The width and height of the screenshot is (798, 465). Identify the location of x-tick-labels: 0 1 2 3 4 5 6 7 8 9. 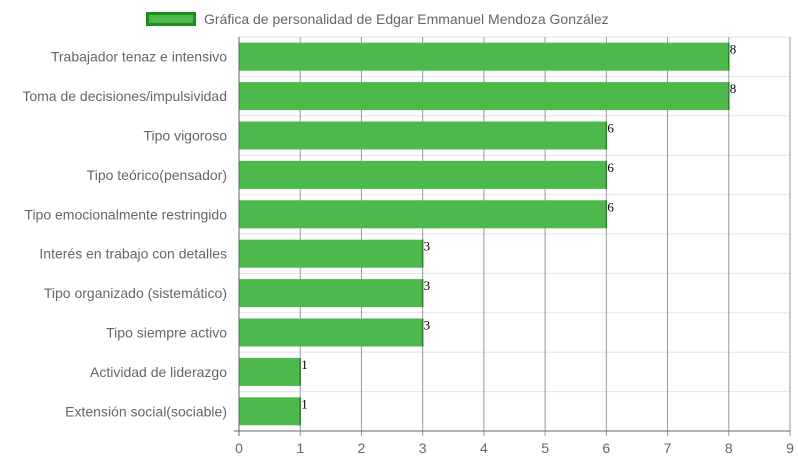
(514, 448).